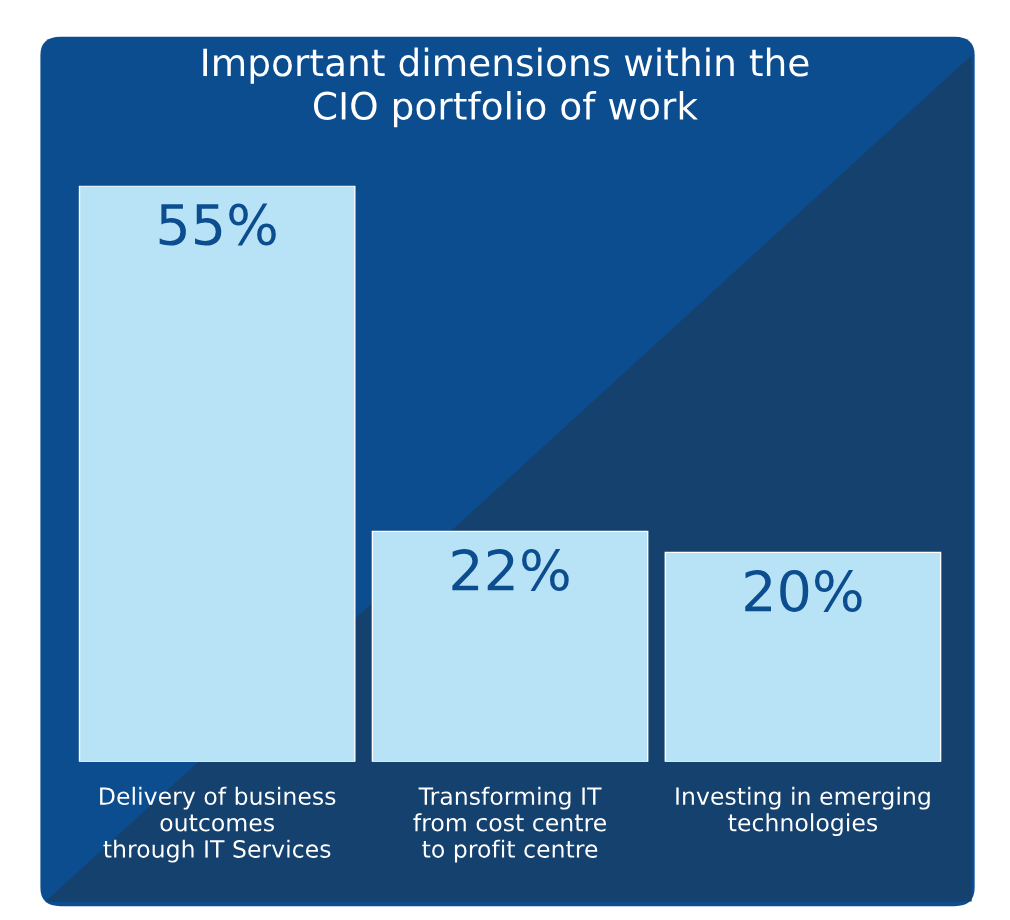 This screenshot has height=920, width=1010. I want to click on chart-title: Important dimensions within the CIO portfolio of work, so click(506, 87).